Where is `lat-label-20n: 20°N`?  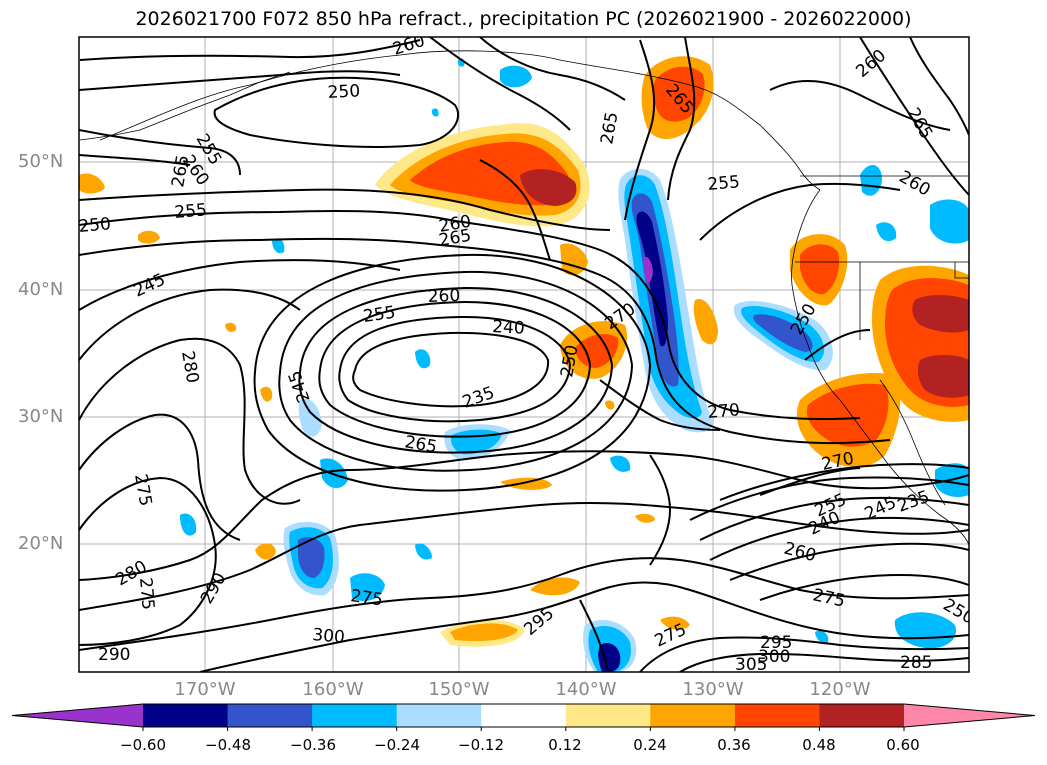 lat-label-20n: 20°N is located at coordinates (41, 543).